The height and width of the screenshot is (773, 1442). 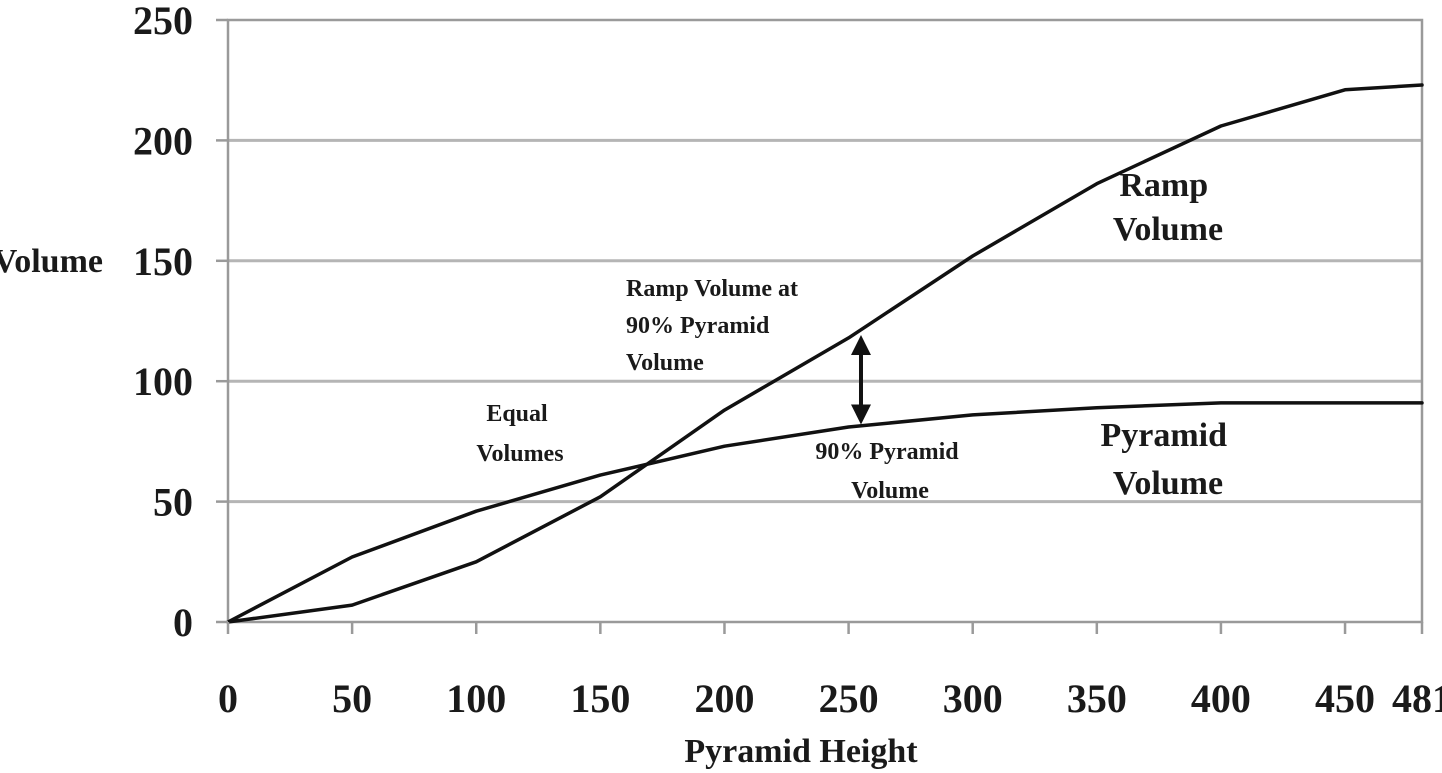 What do you see at coordinates (476, 698) in the screenshot?
I see `x-tick-label-100: 100` at bounding box center [476, 698].